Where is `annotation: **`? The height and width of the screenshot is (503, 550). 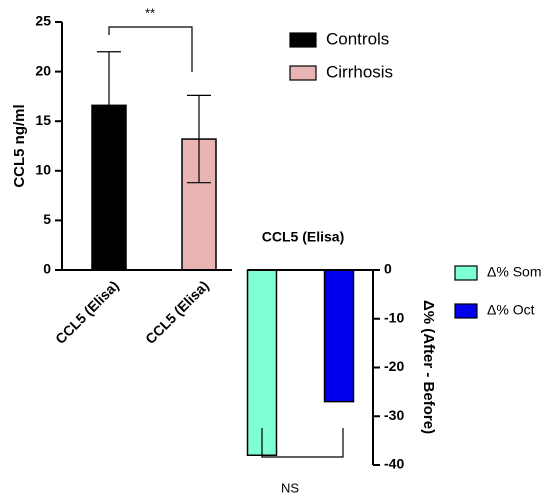
annotation: ** is located at coordinates (150, 12).